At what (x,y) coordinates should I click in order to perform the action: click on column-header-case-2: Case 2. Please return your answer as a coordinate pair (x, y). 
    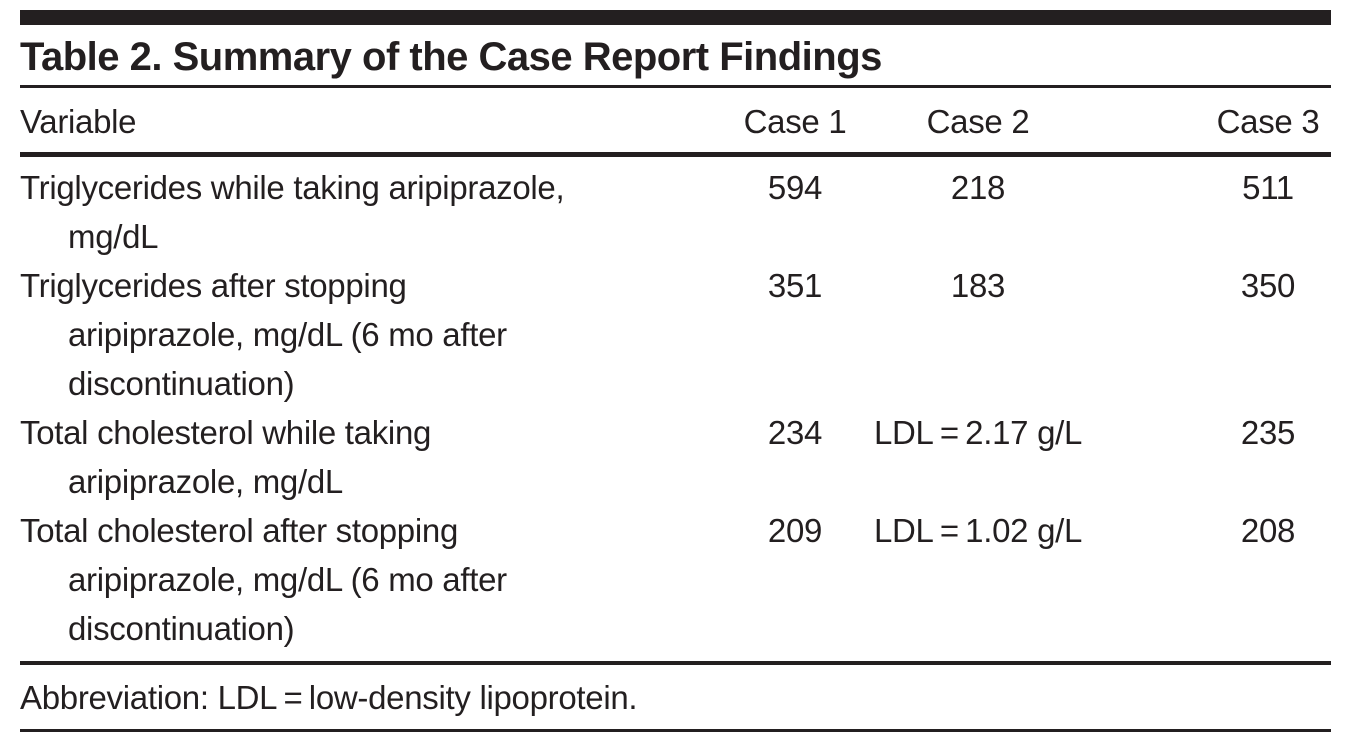
    Looking at the image, I should click on (978, 122).